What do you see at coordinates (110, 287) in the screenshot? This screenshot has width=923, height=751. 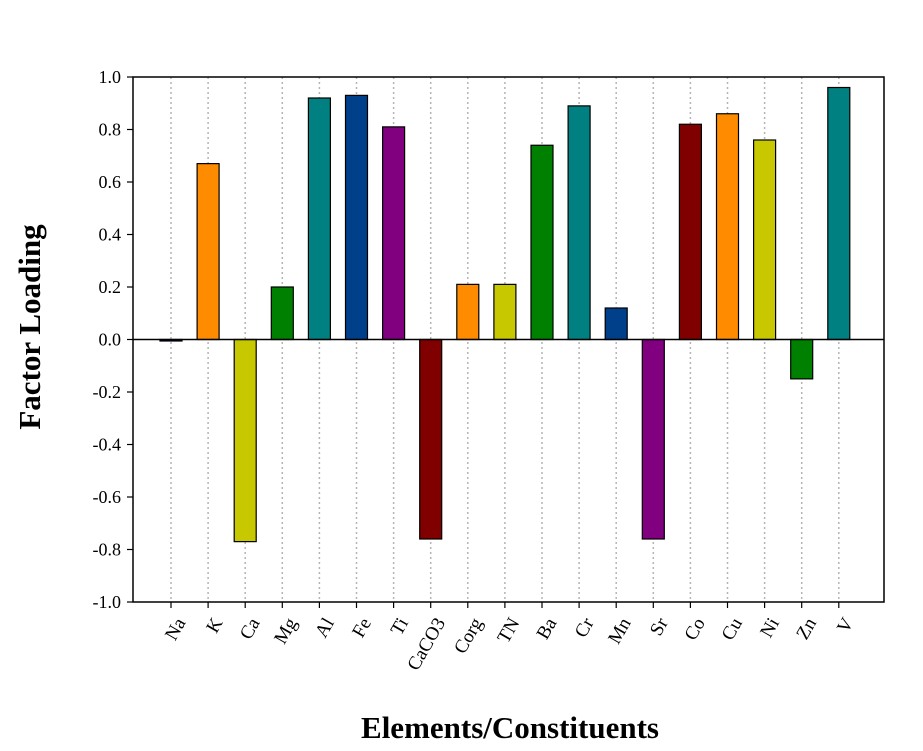 I see `y-tick-label: 0.2` at bounding box center [110, 287].